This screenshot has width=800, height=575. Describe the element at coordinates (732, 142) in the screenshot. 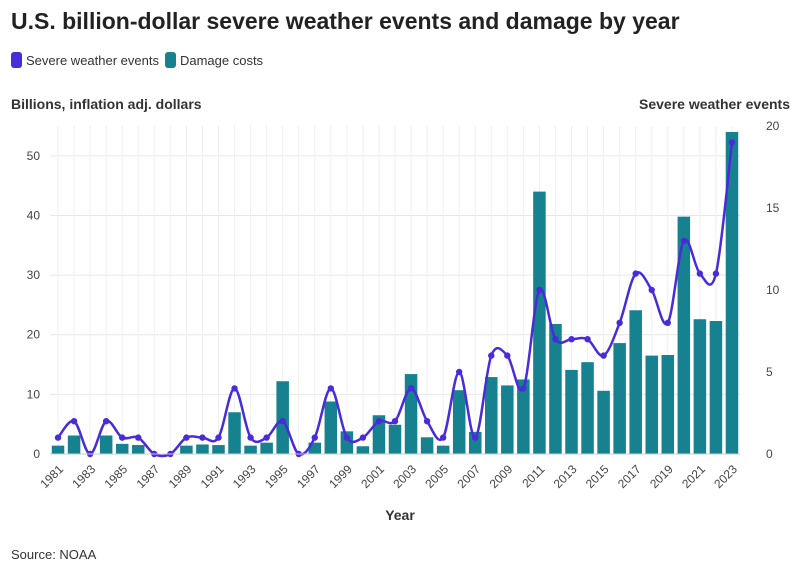

I see `point-events-2023` at that location.